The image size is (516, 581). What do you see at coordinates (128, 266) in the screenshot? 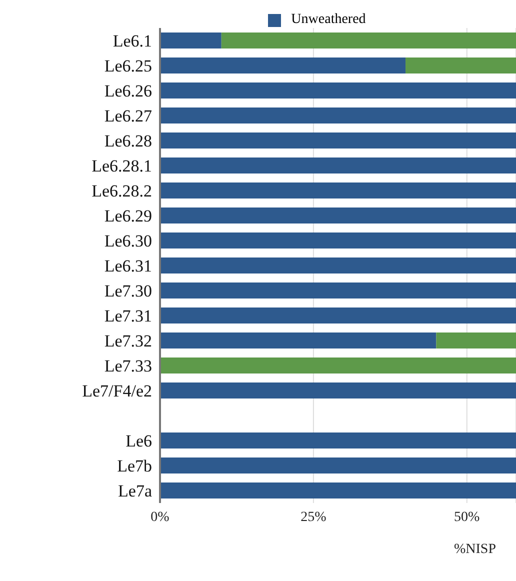
I see `y-tick-label: Le6.31` at bounding box center [128, 266].